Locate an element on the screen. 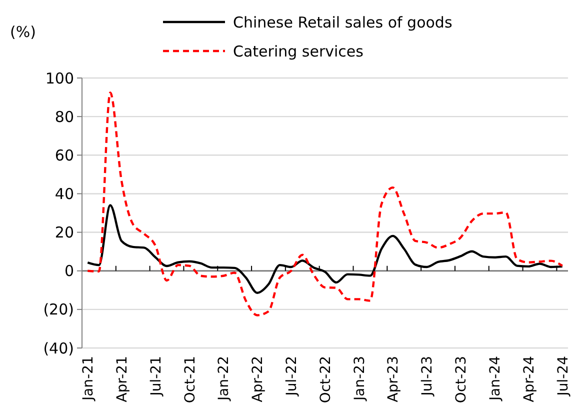 Image resolution: width=579 pixels, height=416 pixels. y-axis-title: (%) is located at coordinates (23, 32).